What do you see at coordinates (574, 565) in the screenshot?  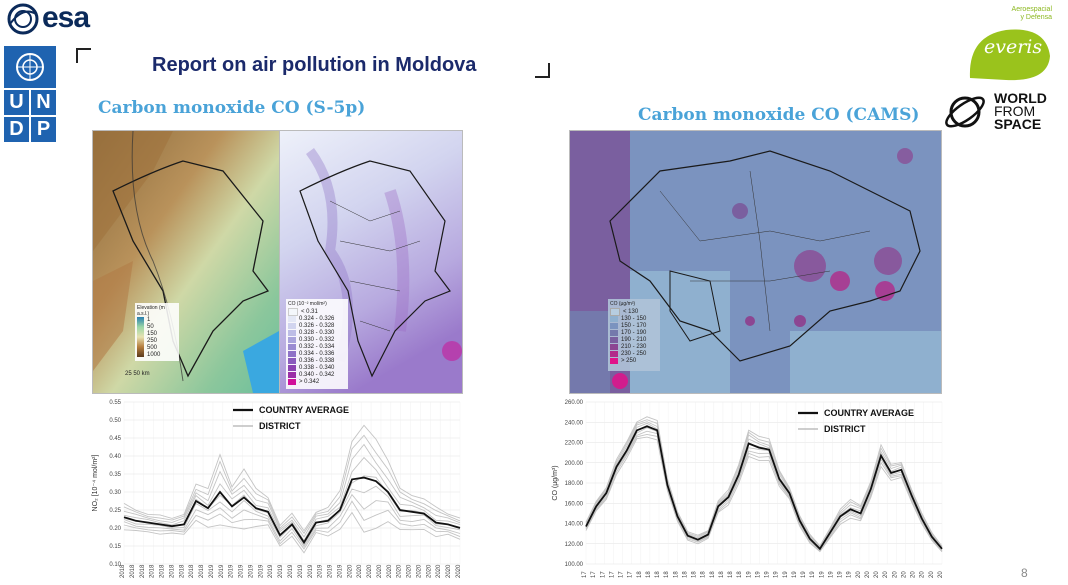 I see `y-tick-label: 100.00` at bounding box center [574, 565].